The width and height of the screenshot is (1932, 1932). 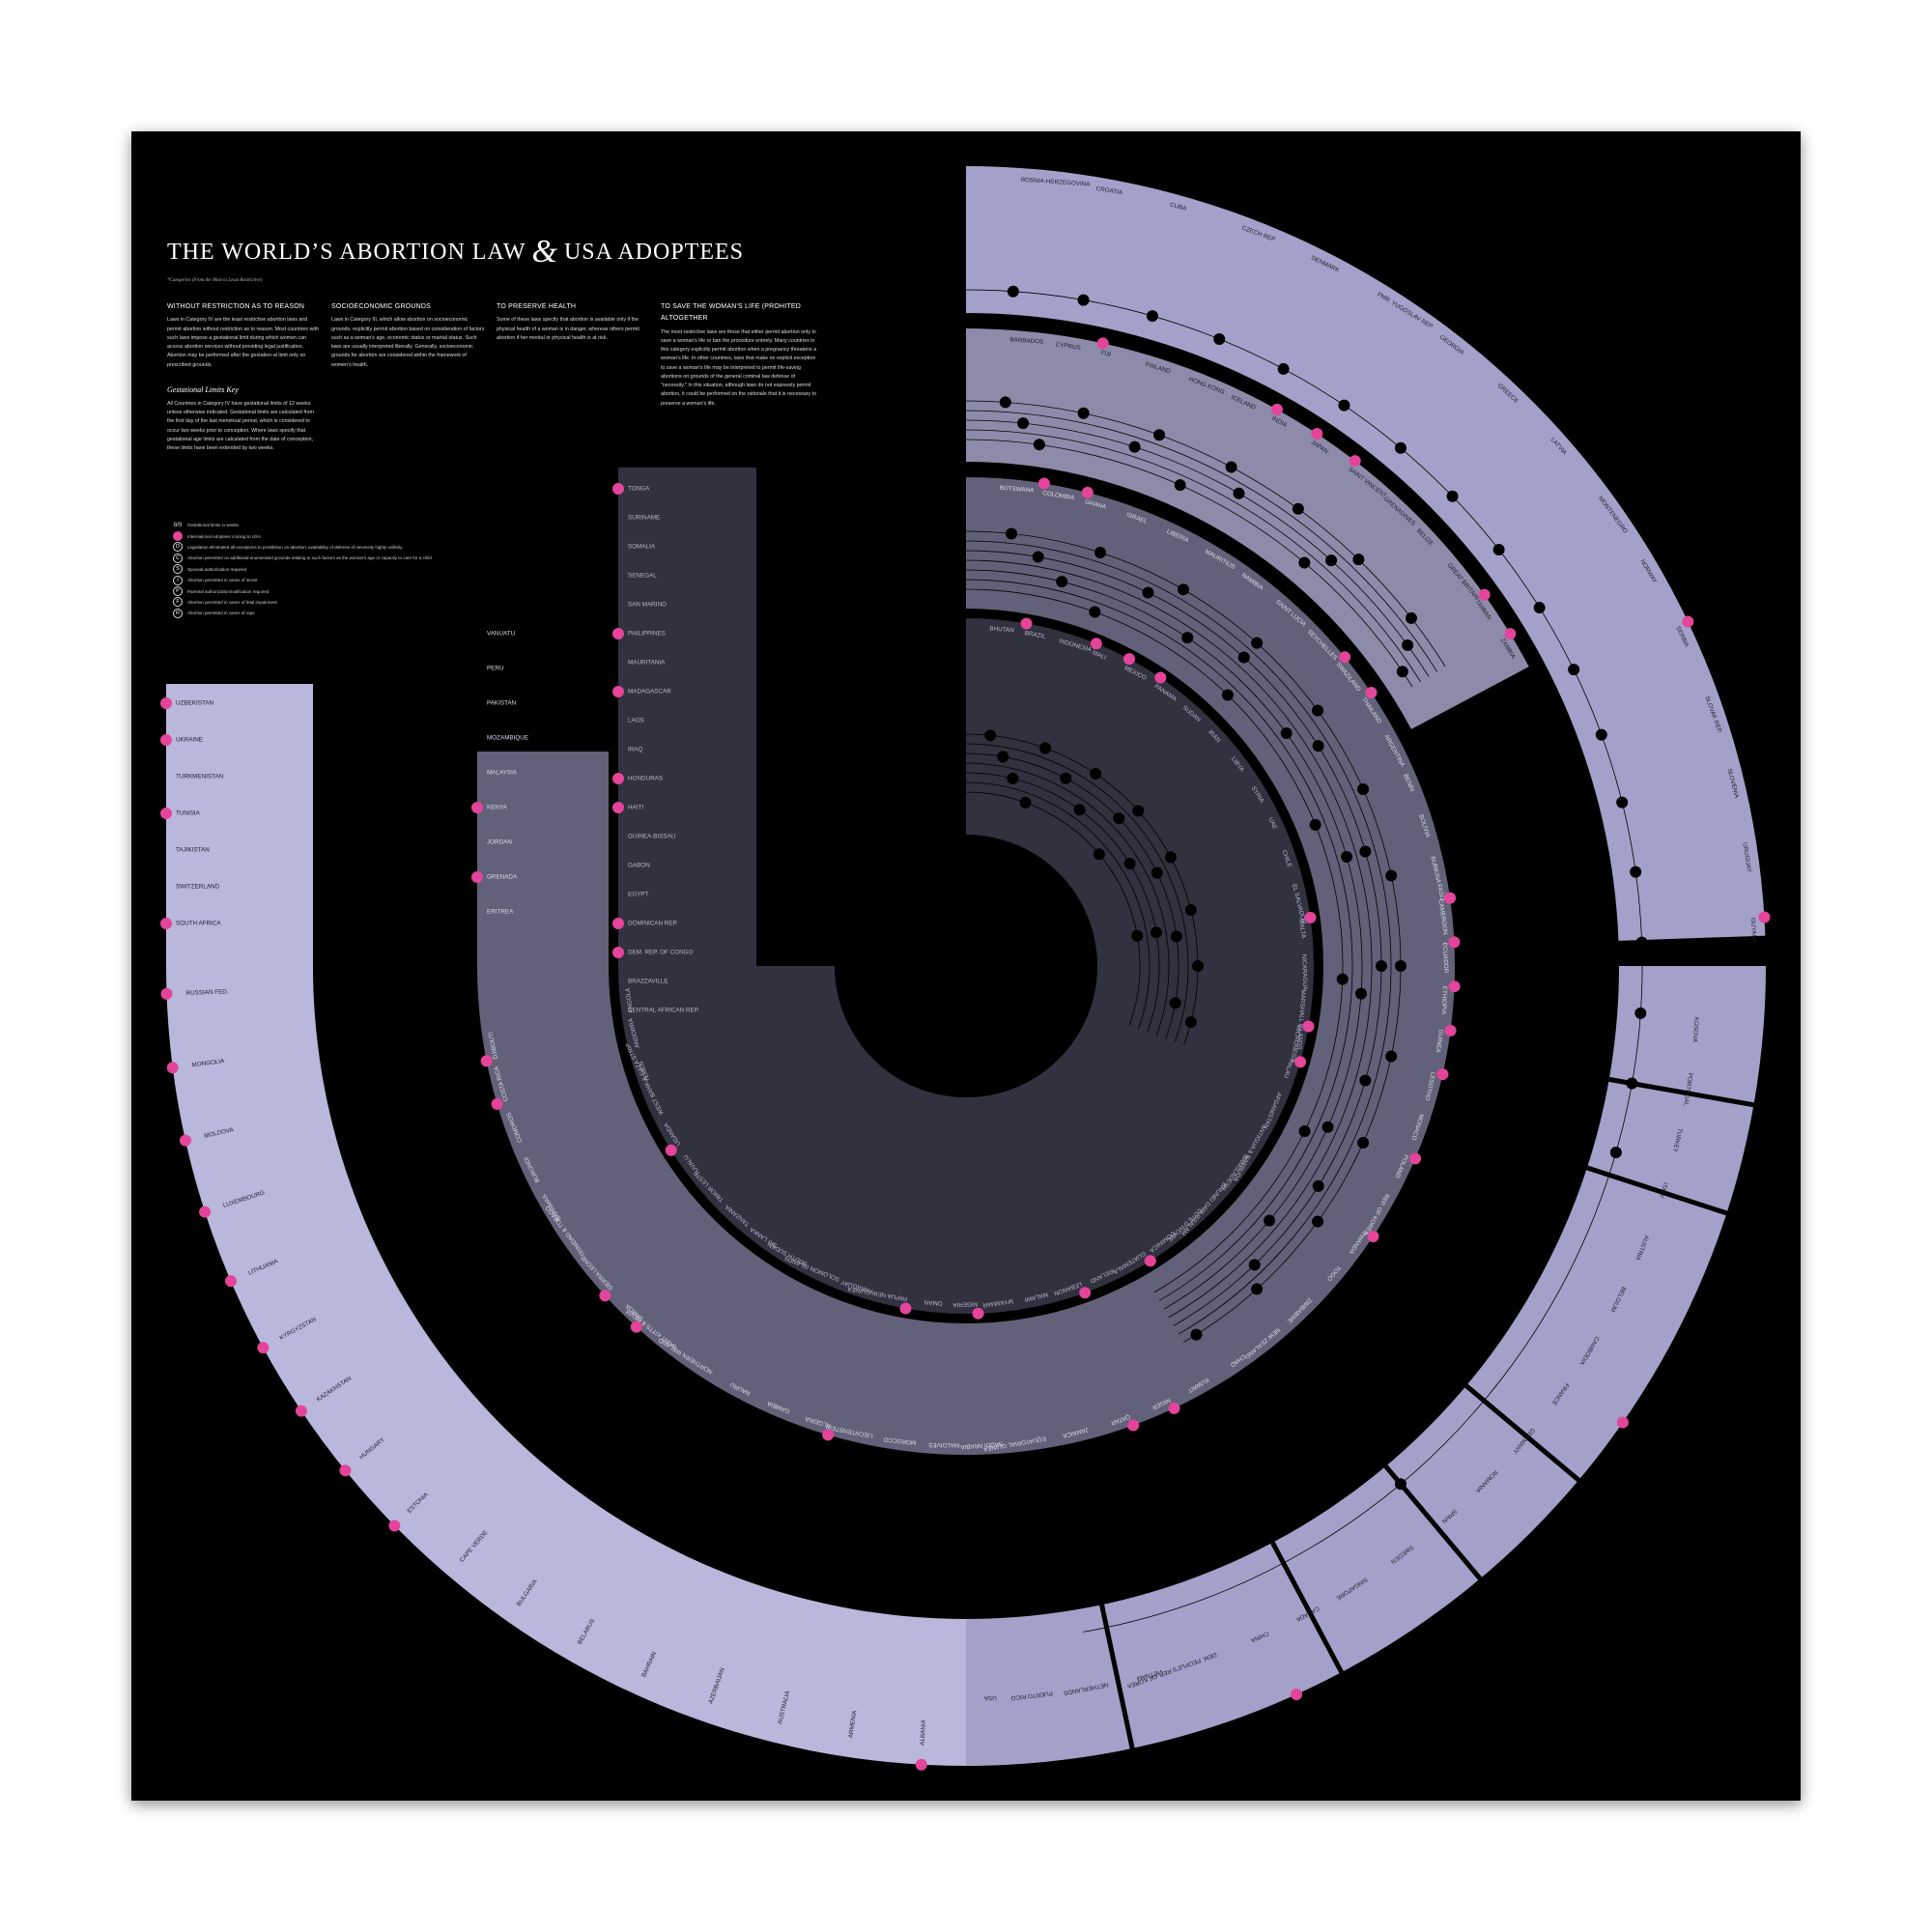 What do you see at coordinates (1300, 1019) in the screenshot?
I see `country-label: MARSHALL ISLANDS` at bounding box center [1300, 1019].